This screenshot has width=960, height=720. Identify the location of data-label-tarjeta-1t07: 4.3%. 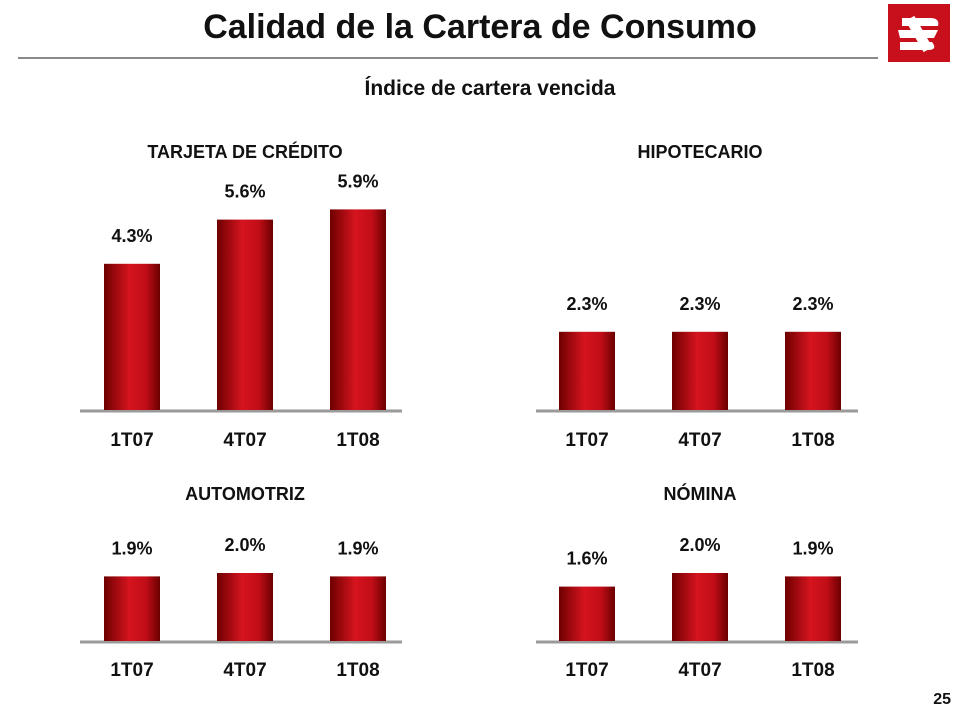
(131, 236).